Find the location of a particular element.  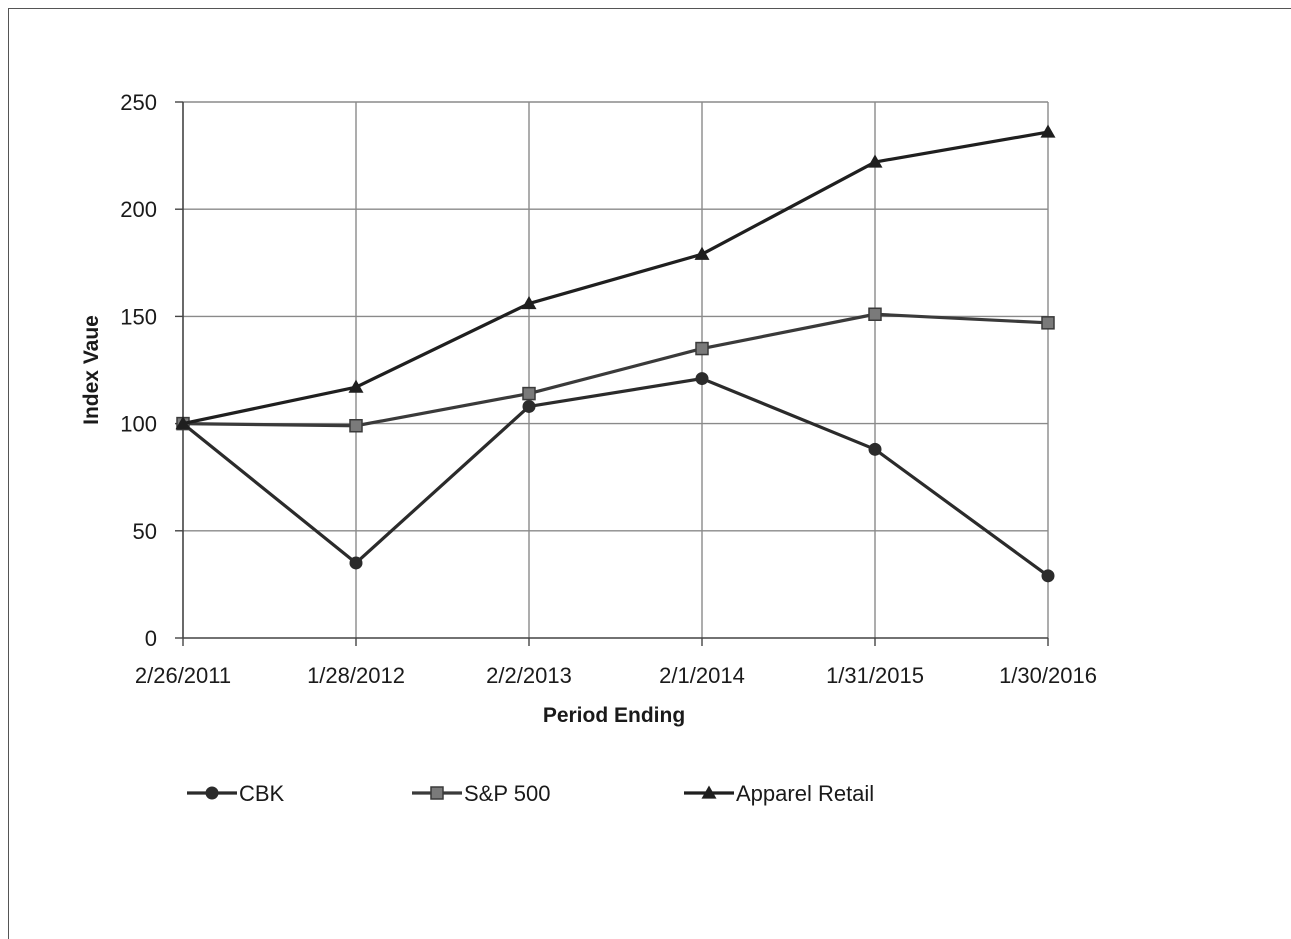

y-tick-label: 0 is located at coordinates (151, 638).